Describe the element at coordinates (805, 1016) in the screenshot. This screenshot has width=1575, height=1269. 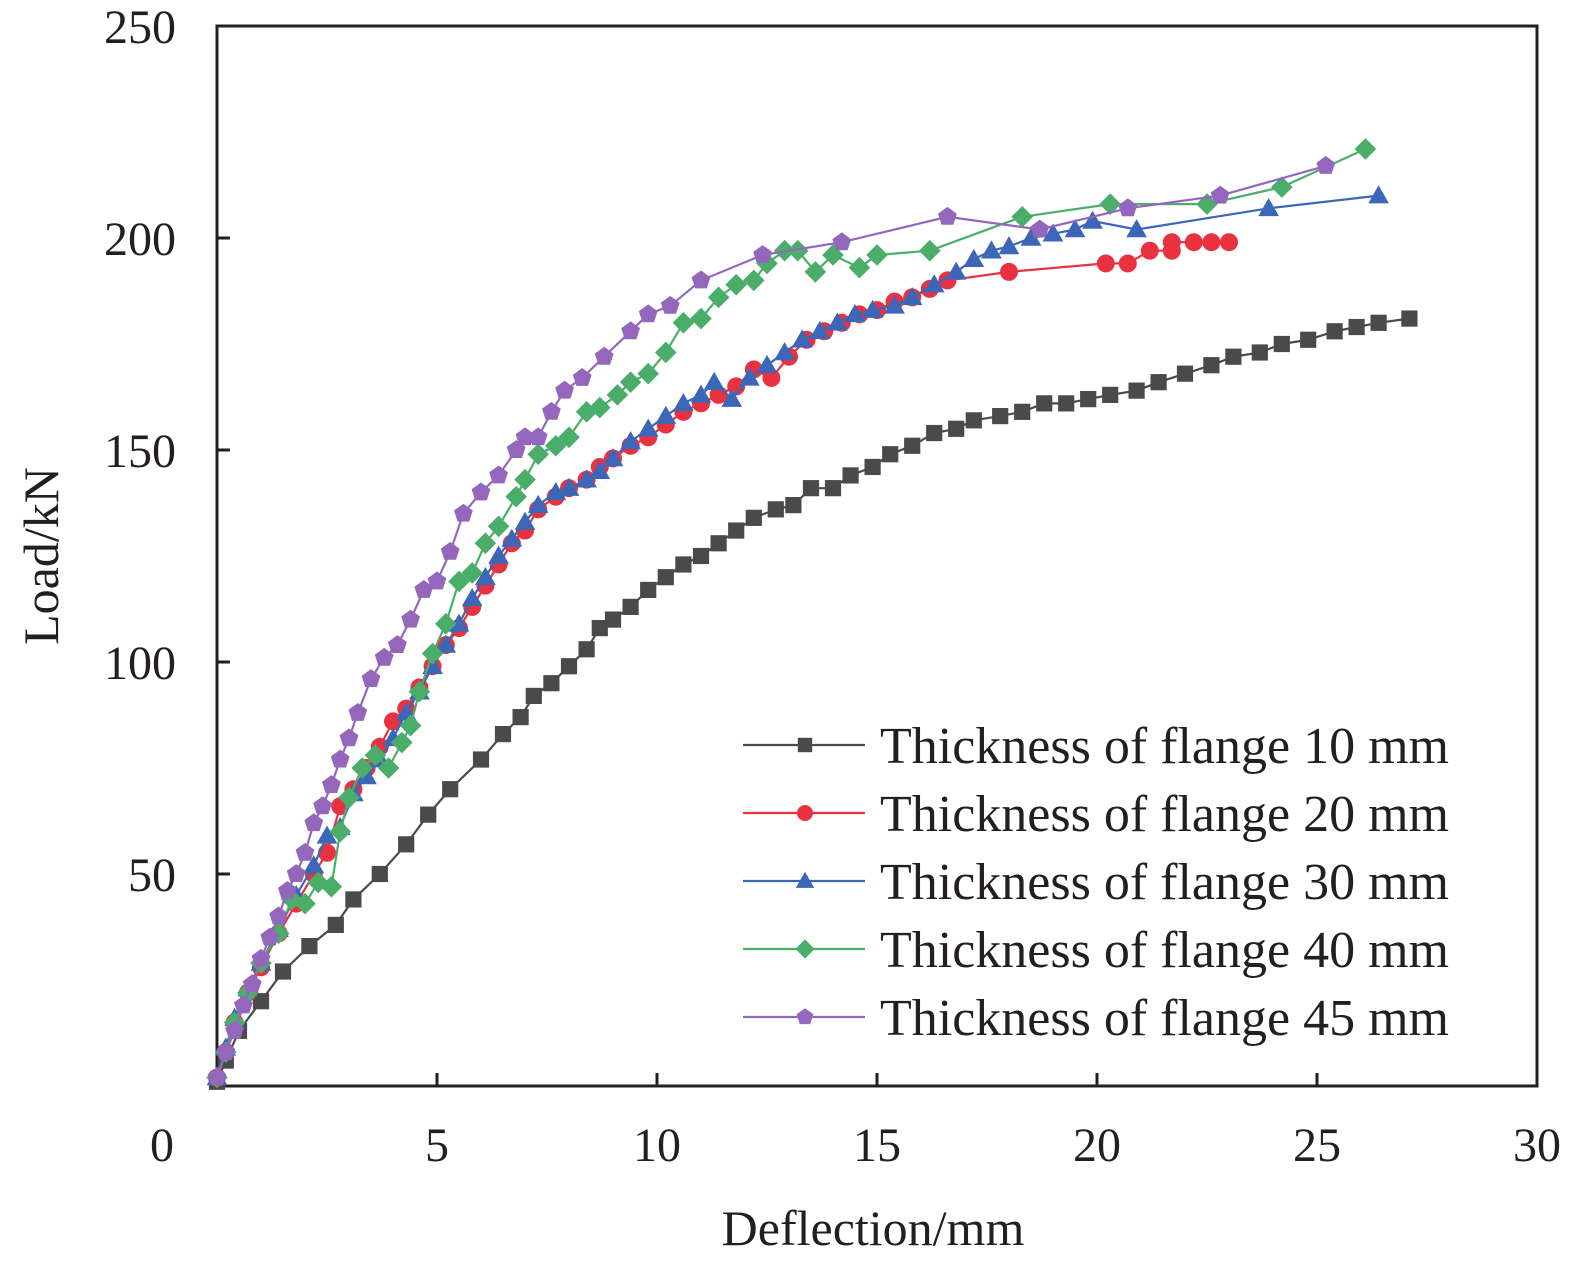
I see `legend-marker-pentagon-icon` at that location.